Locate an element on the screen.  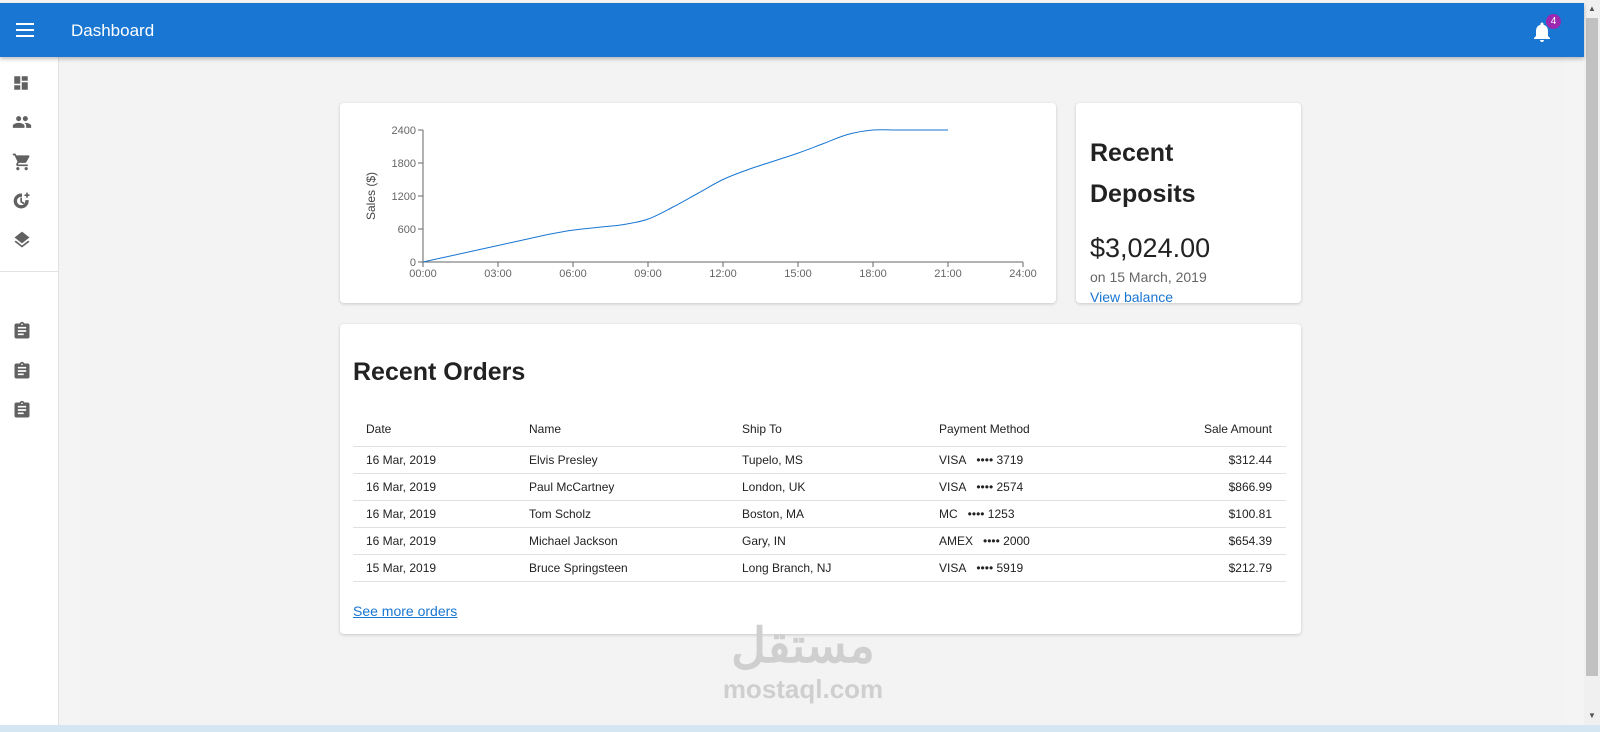
people-icon is located at coordinates (22, 122).